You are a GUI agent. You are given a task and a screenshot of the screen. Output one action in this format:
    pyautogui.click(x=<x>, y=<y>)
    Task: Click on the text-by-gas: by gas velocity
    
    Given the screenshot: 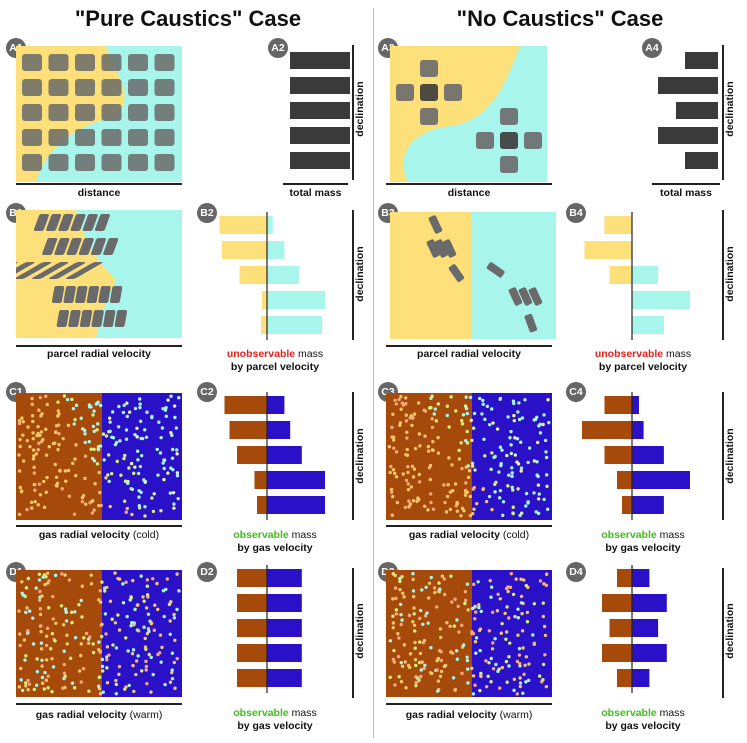 What is the action you would take?
    pyautogui.click(x=643, y=726)
    